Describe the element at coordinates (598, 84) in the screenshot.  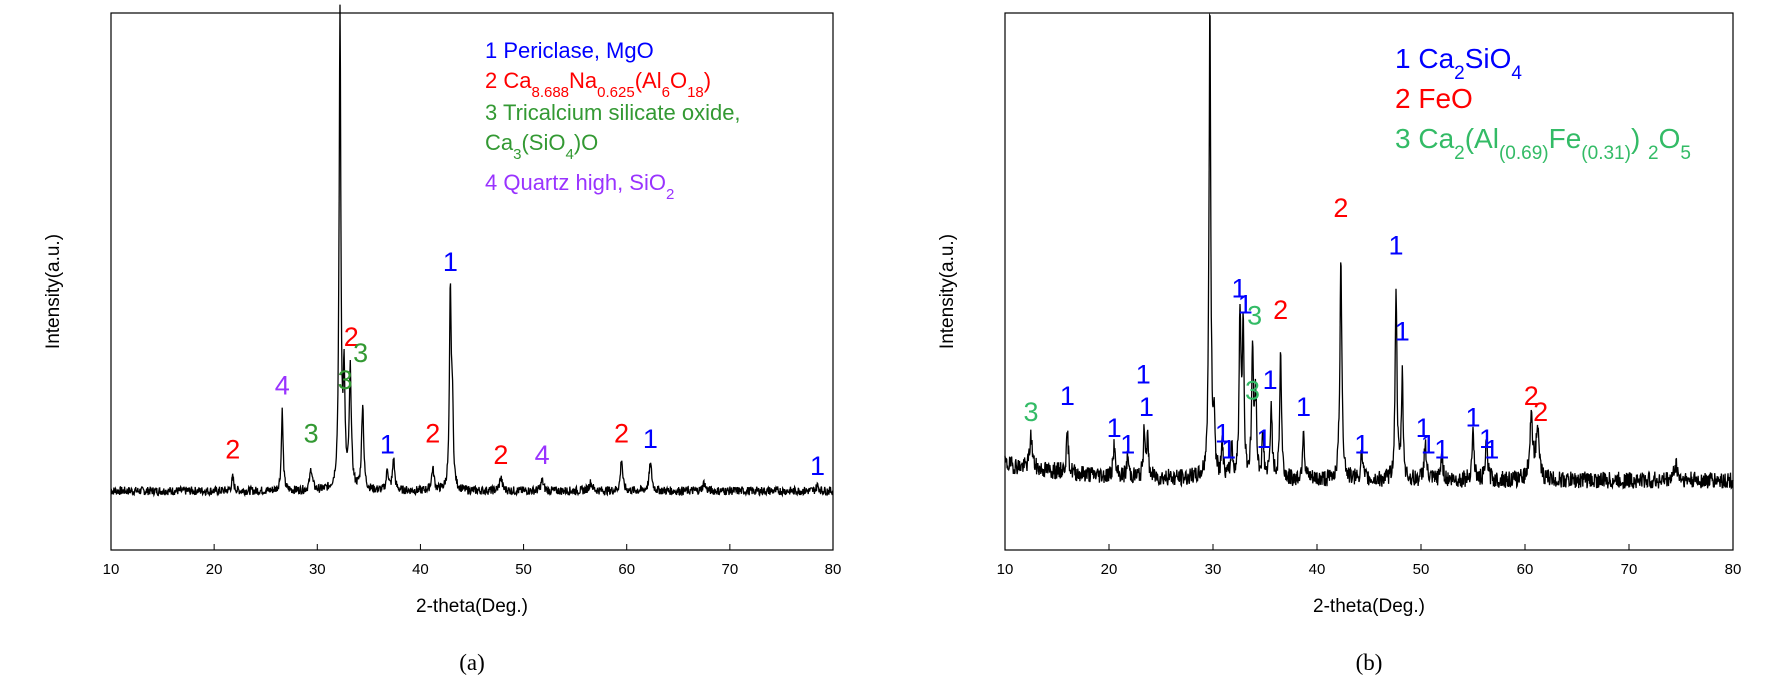
I see `legend-entry: 2 Ca8.688Na0.625(Al6O18)` at that location.